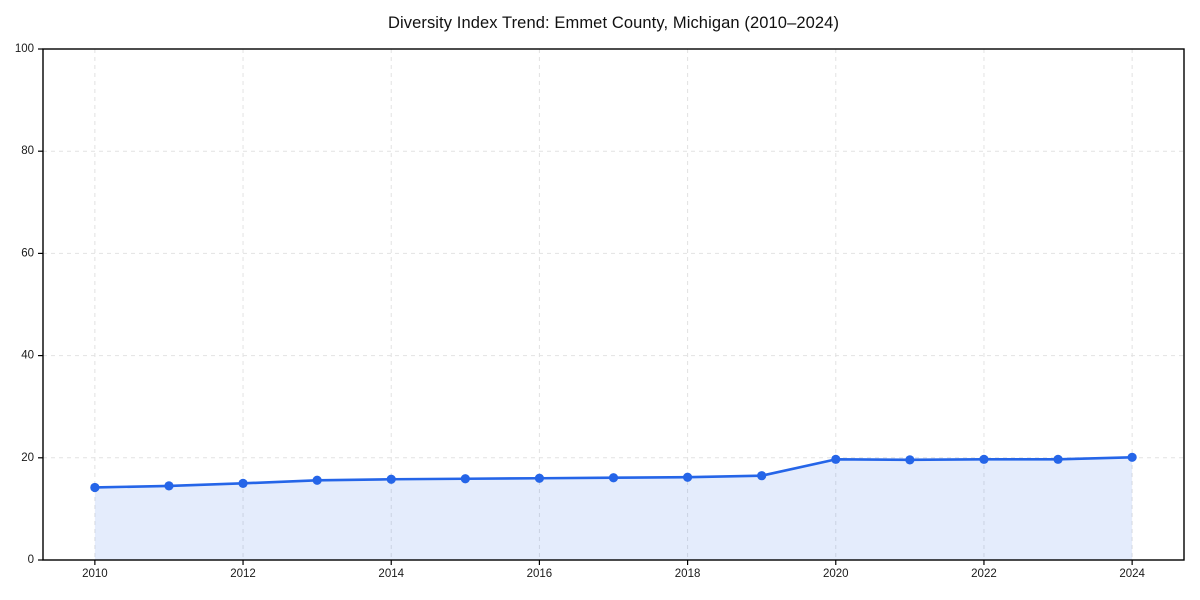 The width and height of the screenshot is (1200, 600). Describe the element at coordinates (1058, 459) in the screenshot. I see `data-point-2023` at that location.